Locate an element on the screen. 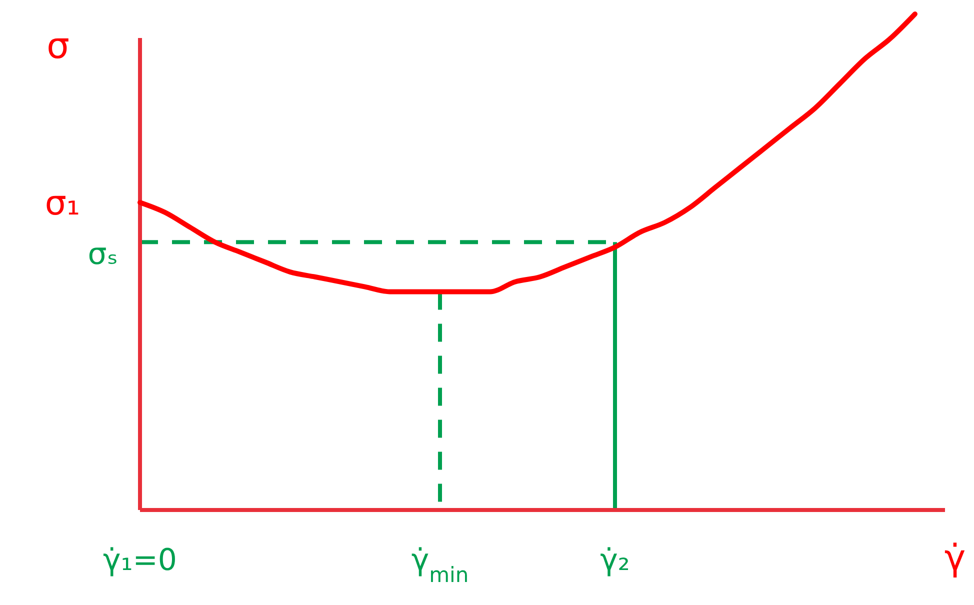 The width and height of the screenshot is (974, 605). x-tick-label: γ̇₁=0 is located at coordinates (140, 560).